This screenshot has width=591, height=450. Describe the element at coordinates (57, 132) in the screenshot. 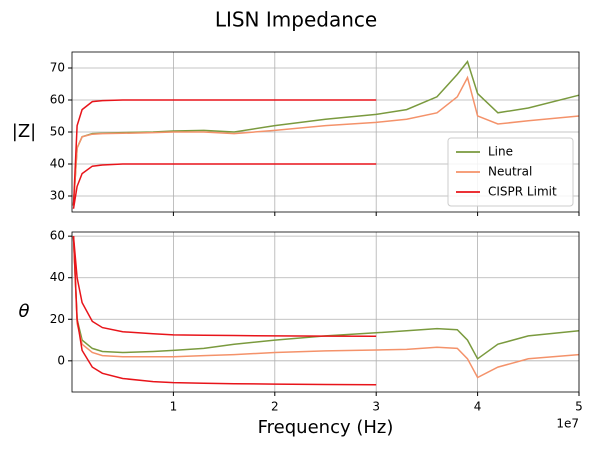

I see `y-tick-label: 50` at that location.